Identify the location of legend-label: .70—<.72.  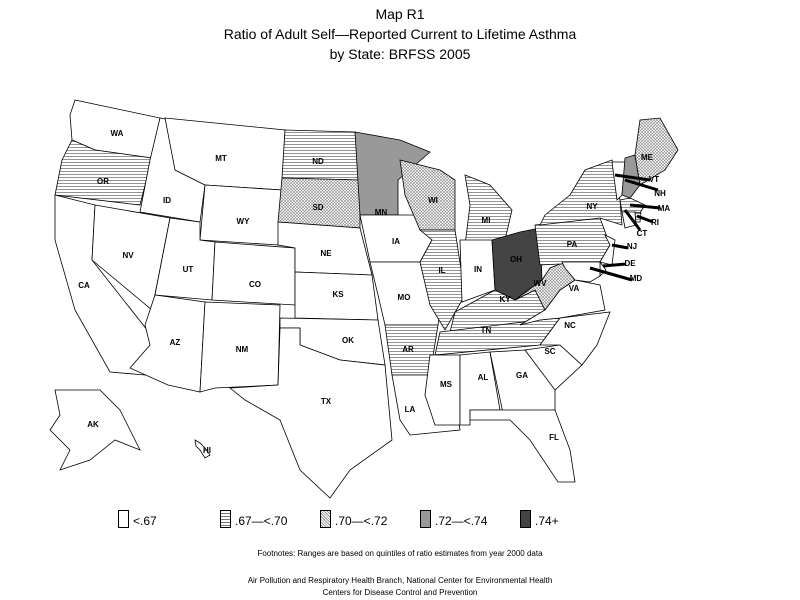
(361, 521).